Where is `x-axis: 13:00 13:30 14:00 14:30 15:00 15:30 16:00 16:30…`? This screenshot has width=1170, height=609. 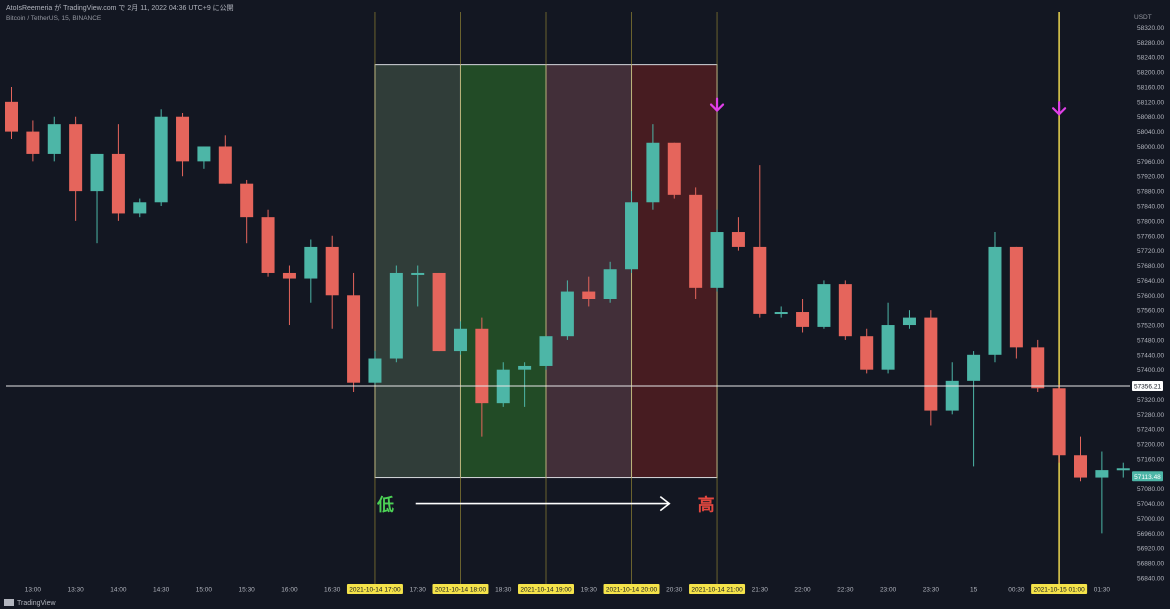 x-axis: 13:00 13:30 14:00 14:30 15:00 15:30 16:00 16:30… is located at coordinates (568, 589).